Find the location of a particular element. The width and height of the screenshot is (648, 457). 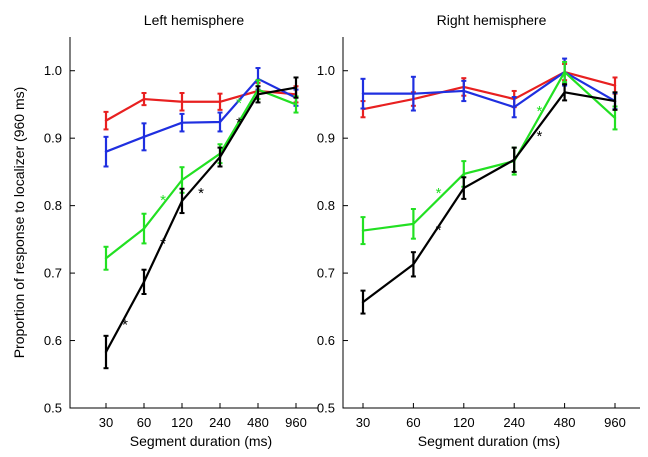

chart-title: Right hemisphere is located at coordinates (492, 20).